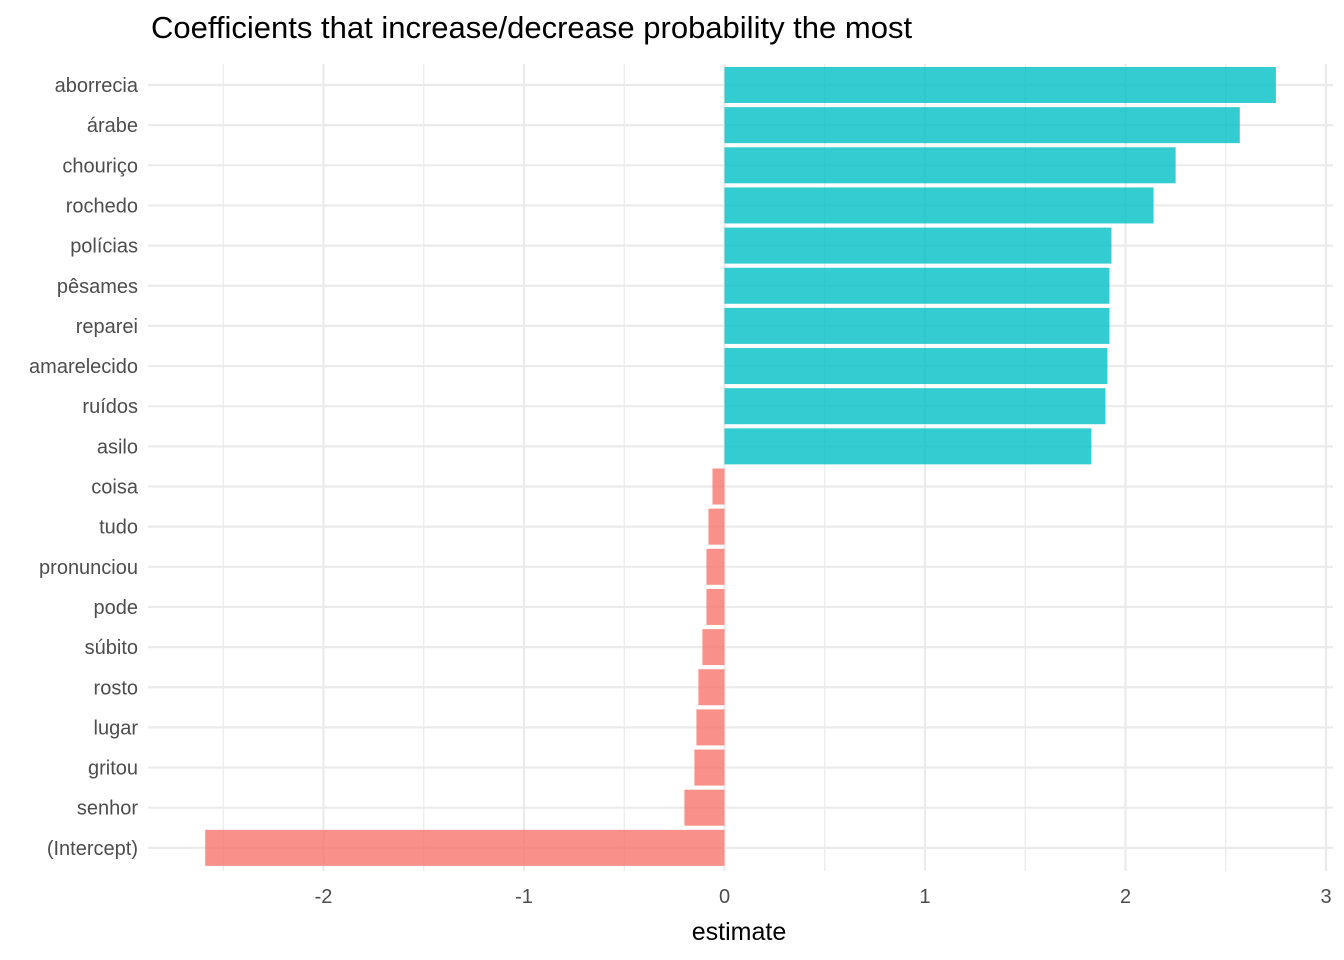  I want to click on category-label: chouriço, so click(100, 166).